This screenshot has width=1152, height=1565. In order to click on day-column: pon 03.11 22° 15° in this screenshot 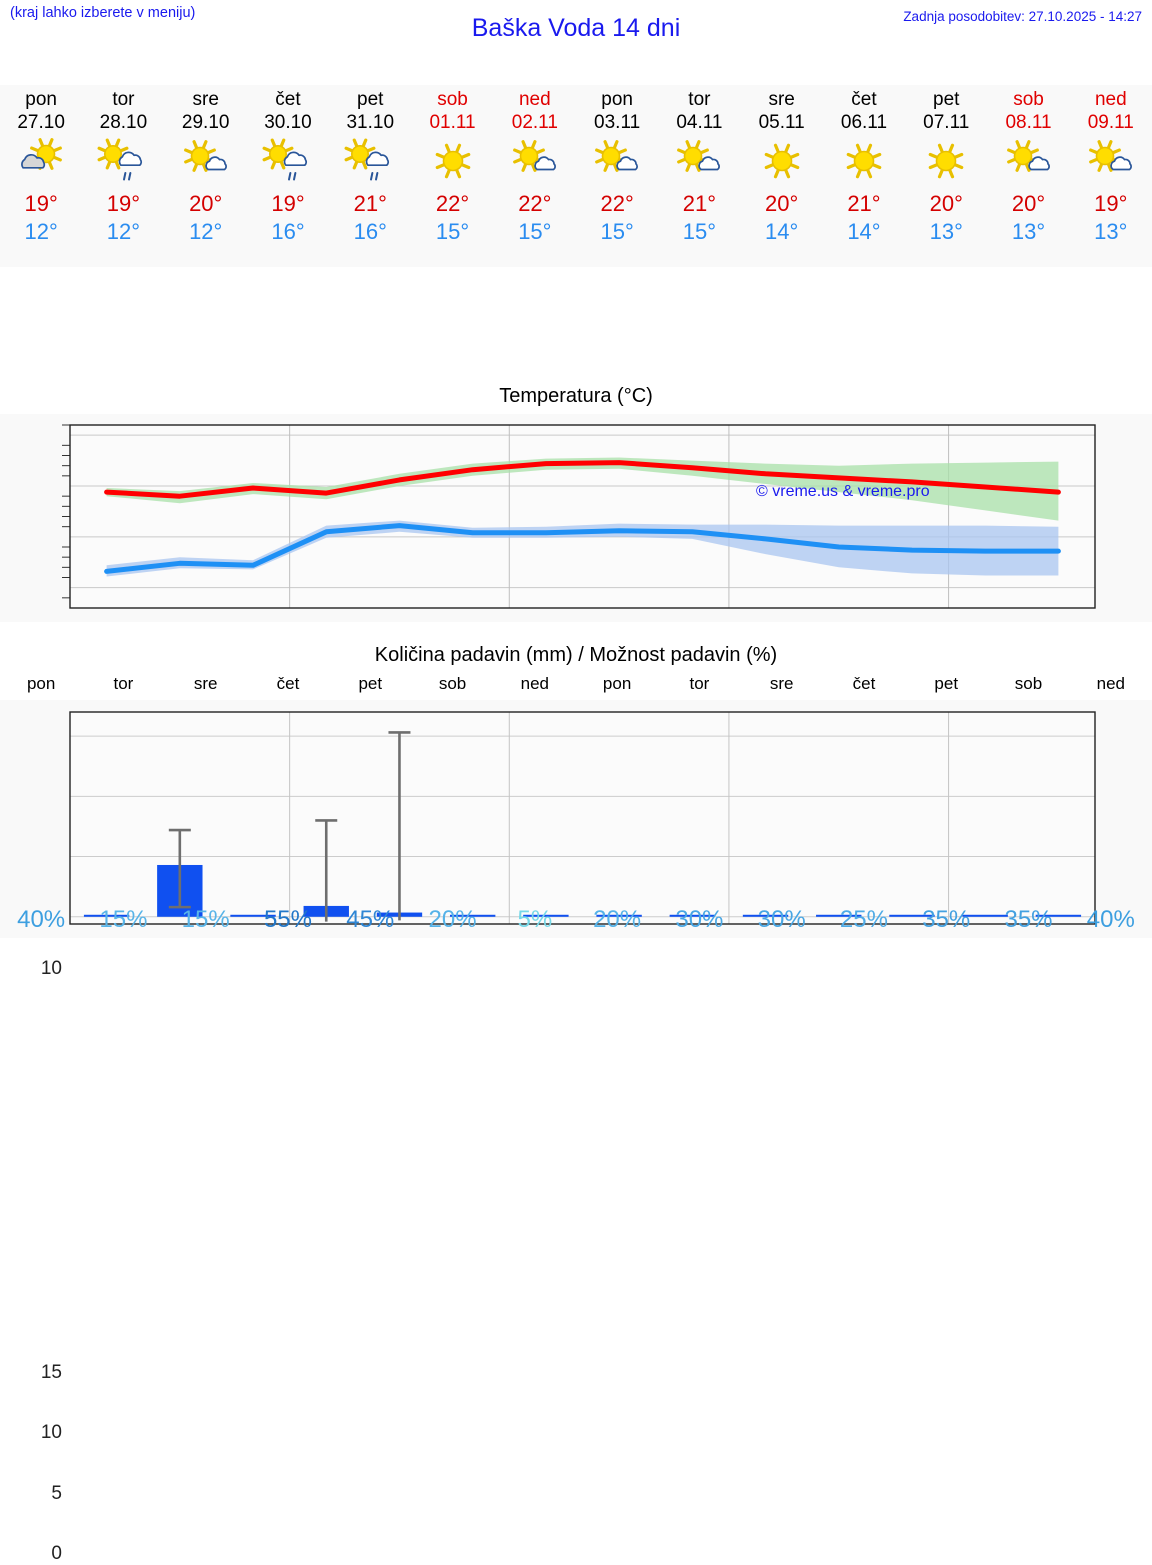, I will do `click(617, 176)`.